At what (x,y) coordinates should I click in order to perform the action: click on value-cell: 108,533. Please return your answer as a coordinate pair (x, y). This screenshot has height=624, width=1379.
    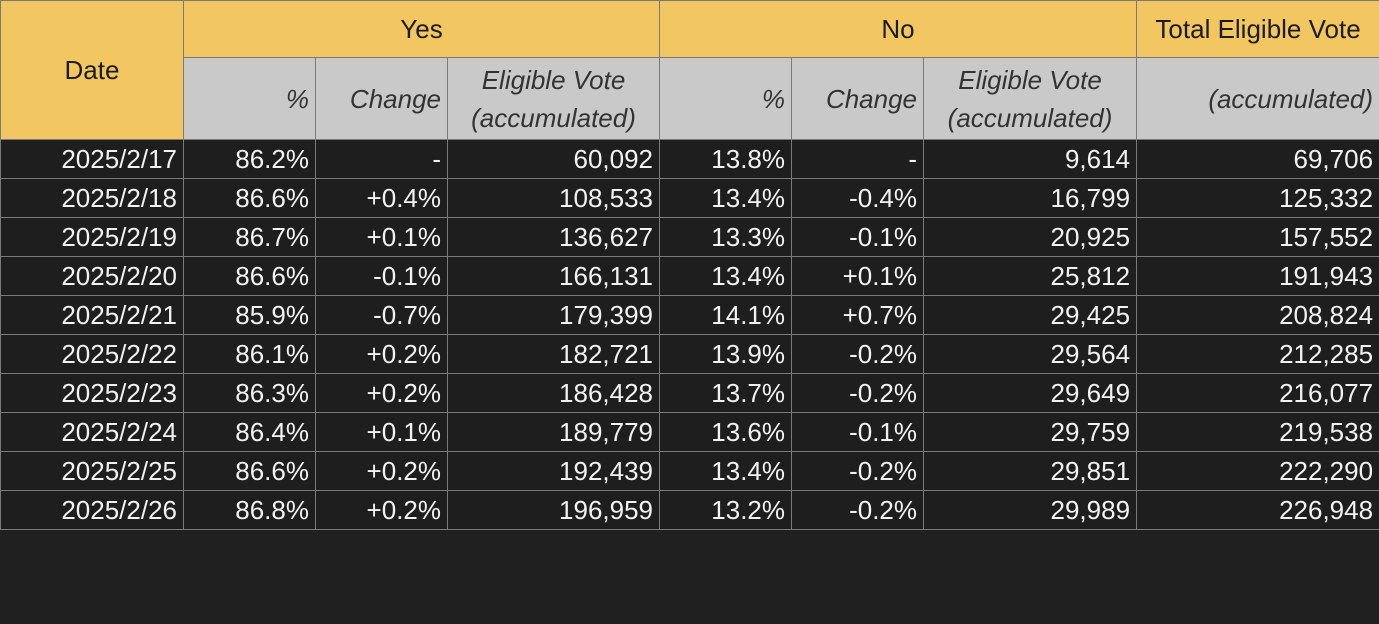
    Looking at the image, I should click on (553, 198).